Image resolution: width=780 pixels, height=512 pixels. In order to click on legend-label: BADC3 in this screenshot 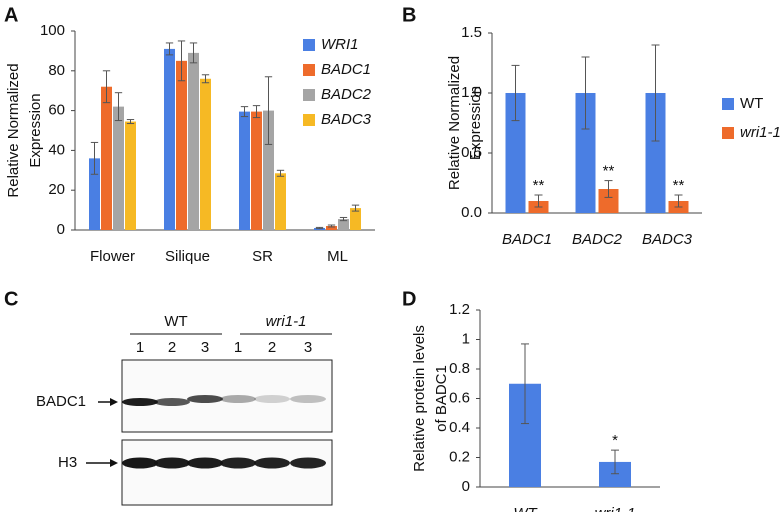, I will do `click(346, 119)`.